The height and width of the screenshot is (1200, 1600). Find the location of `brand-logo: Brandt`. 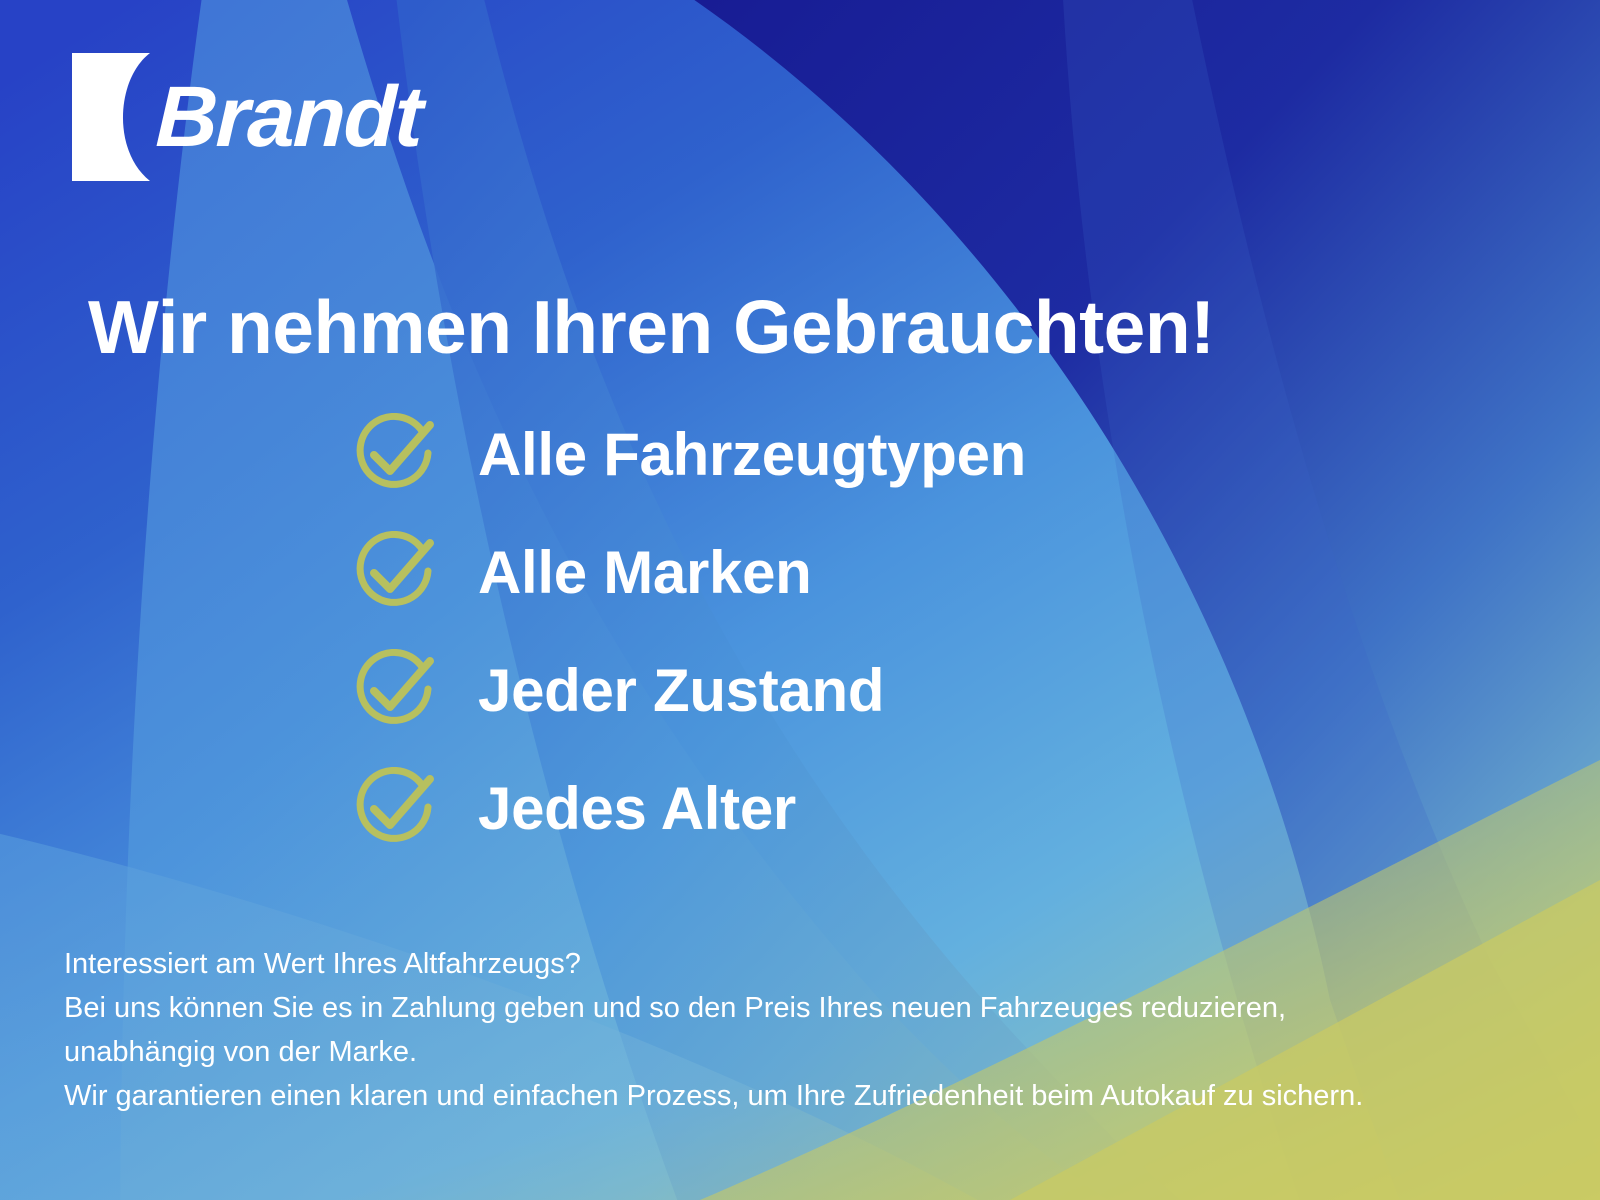

brand-logo: Brandt is located at coordinates (247, 117).